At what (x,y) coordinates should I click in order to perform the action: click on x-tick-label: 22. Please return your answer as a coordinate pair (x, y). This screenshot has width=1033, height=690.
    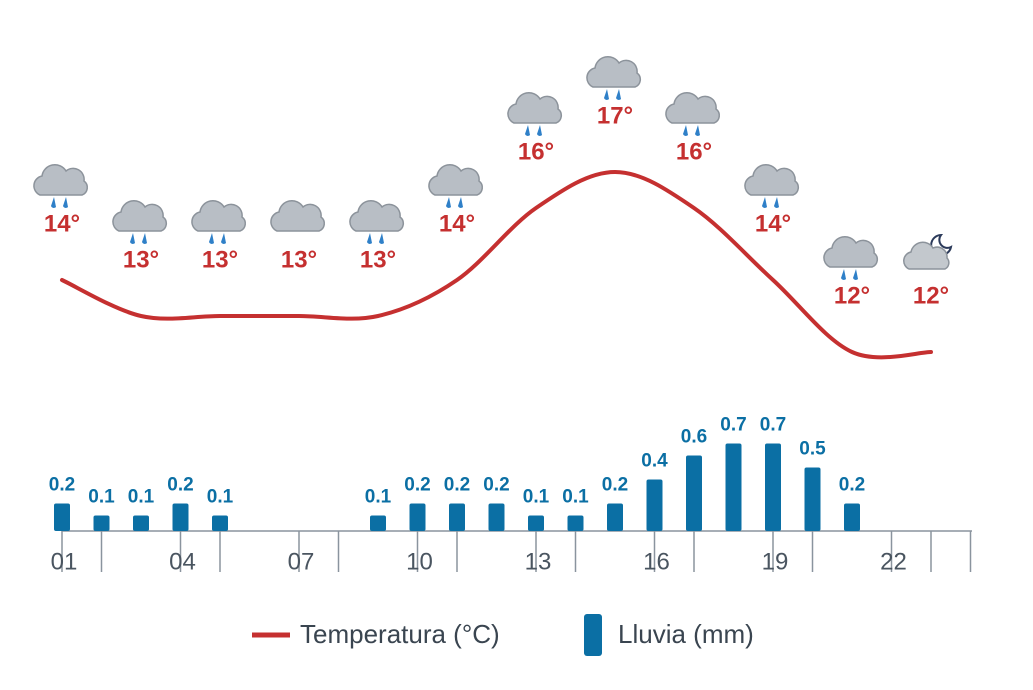
    Looking at the image, I should click on (893, 561).